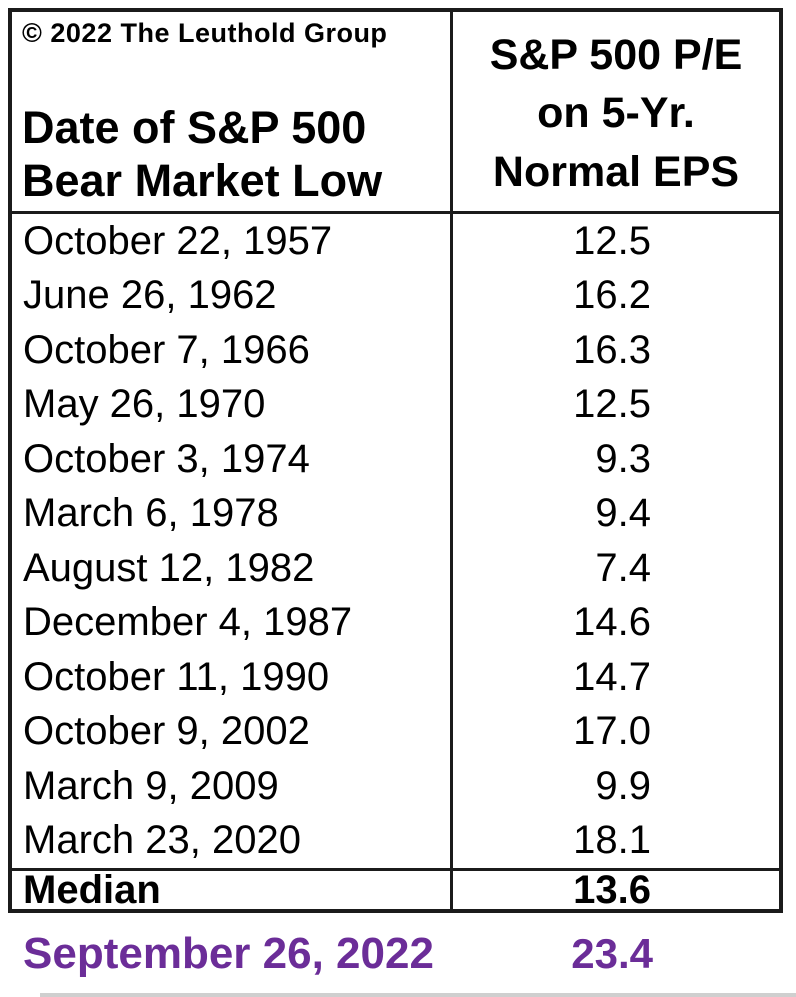 The width and height of the screenshot is (796, 997). Describe the element at coordinates (612, 889) in the screenshot. I see `median-value: 13.6` at that location.